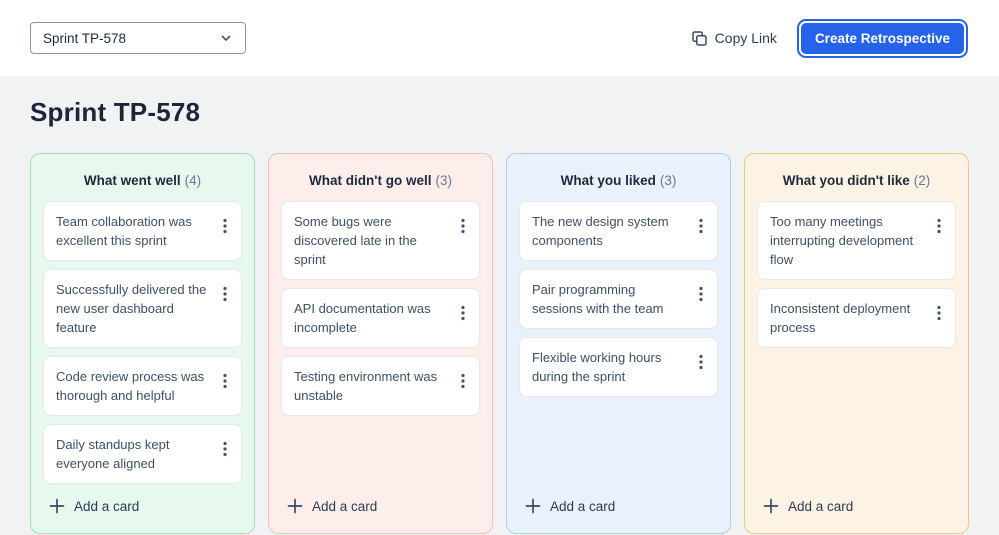  I want to click on column-title: What you liked, so click(608, 180).